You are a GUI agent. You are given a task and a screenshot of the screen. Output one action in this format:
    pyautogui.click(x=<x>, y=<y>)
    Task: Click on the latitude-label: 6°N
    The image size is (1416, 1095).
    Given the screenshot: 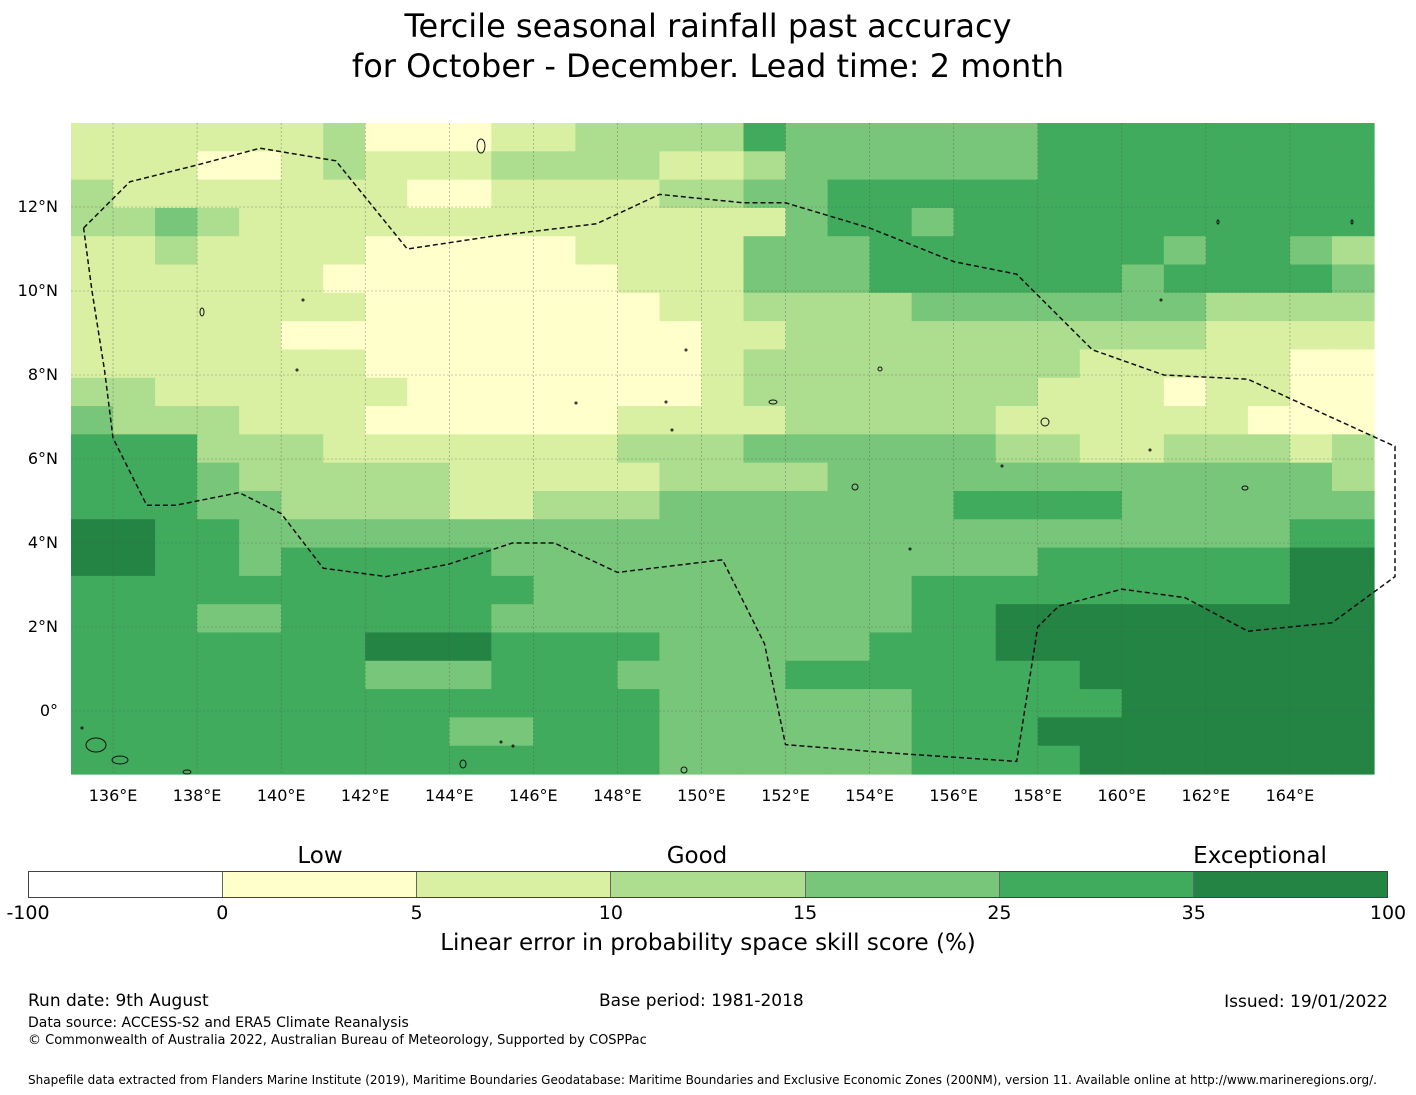 What is the action you would take?
    pyautogui.click(x=42, y=458)
    